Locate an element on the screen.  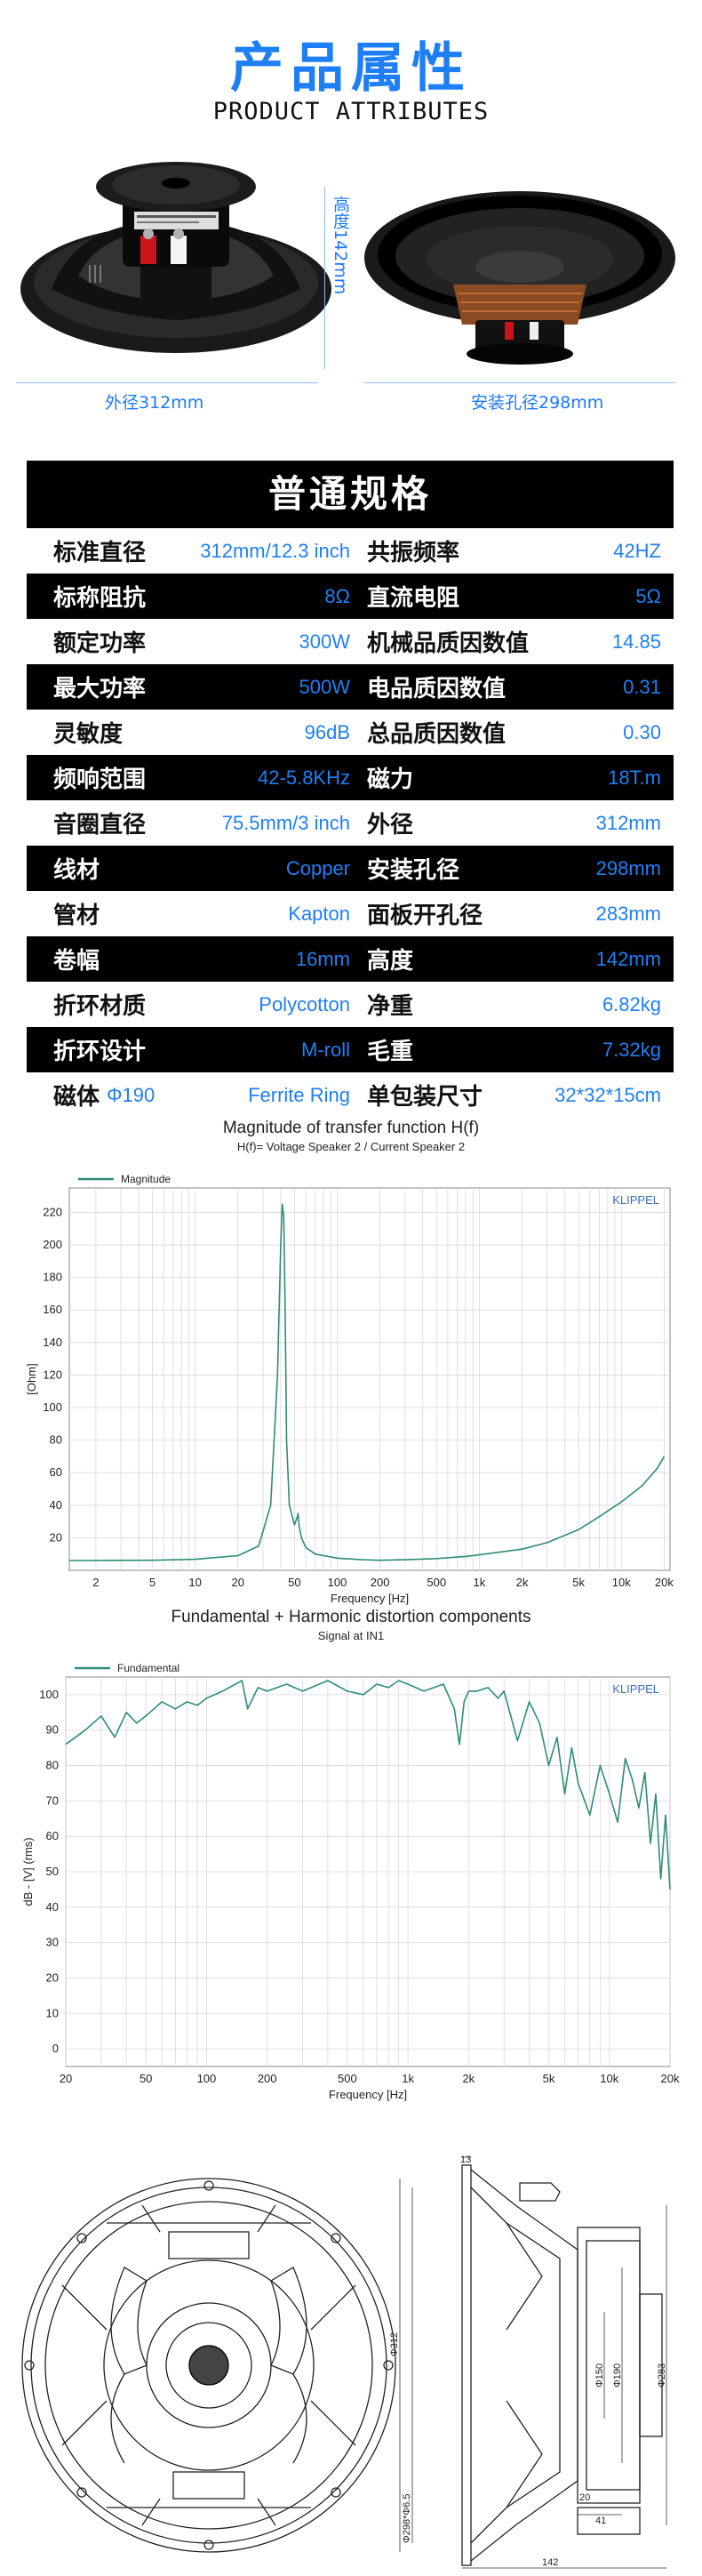
y-tick-label: 20 is located at coordinates (52, 1977).